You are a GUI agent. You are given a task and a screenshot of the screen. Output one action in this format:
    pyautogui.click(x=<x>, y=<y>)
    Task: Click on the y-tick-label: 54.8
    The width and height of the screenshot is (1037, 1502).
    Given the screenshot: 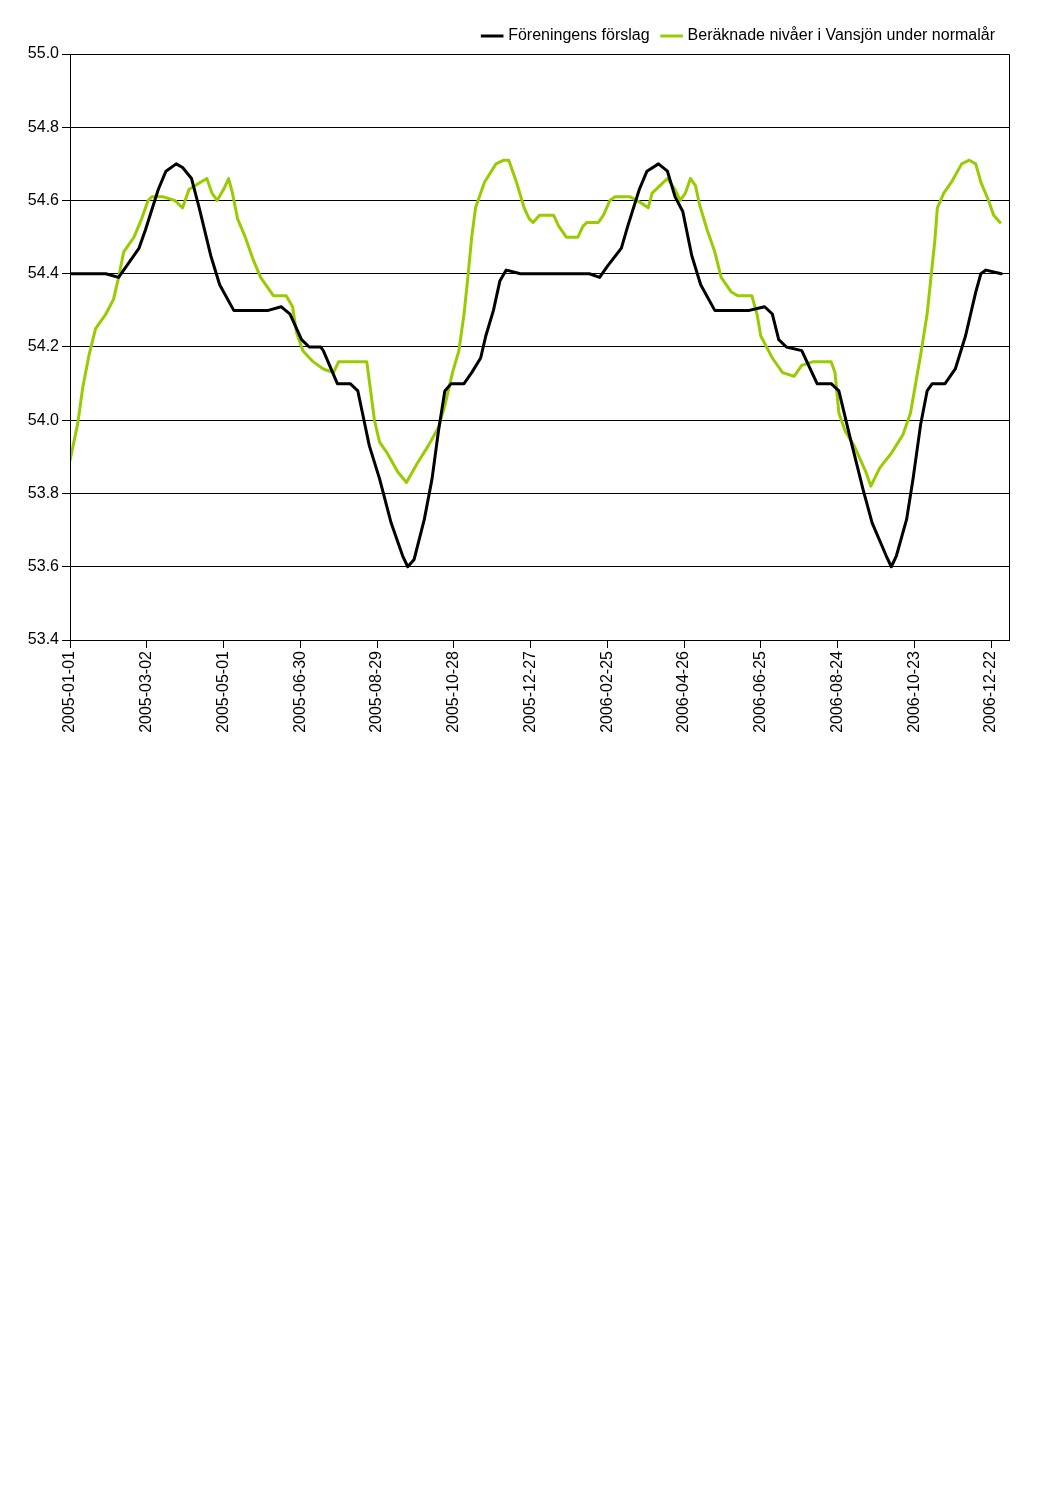 What is the action you would take?
    pyautogui.click(x=43, y=126)
    